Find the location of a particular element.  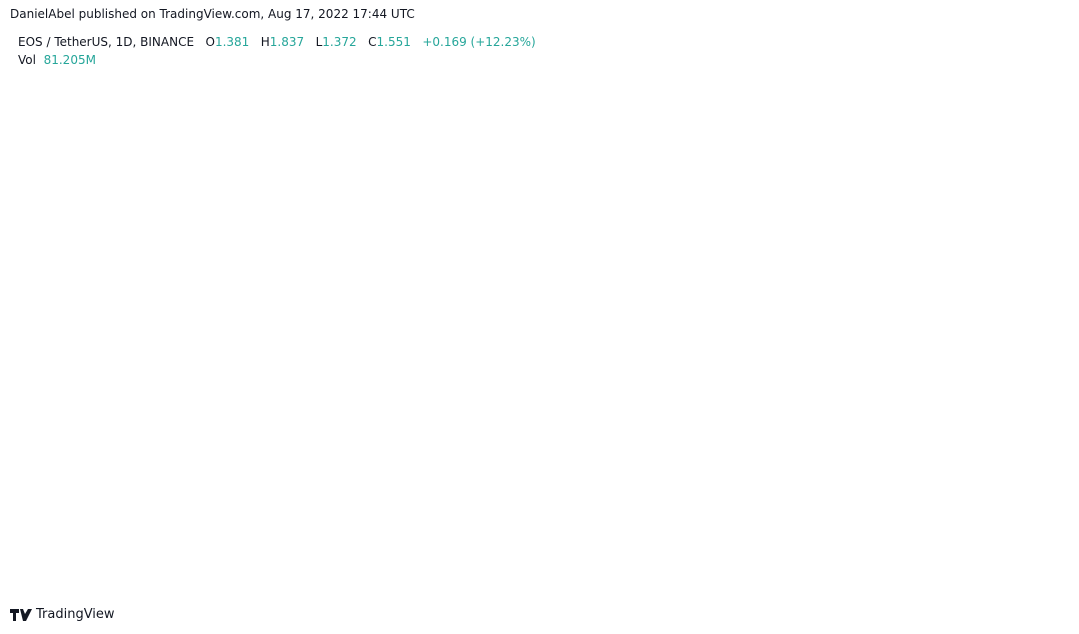

price-tick-label: 1.200 is located at coordinates (1028, 455).